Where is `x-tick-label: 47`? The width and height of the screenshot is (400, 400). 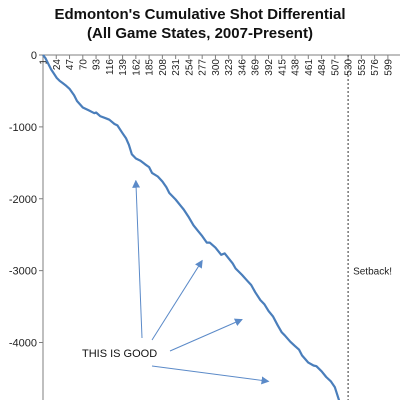 x-tick-label: 47 is located at coordinates (70, 65).